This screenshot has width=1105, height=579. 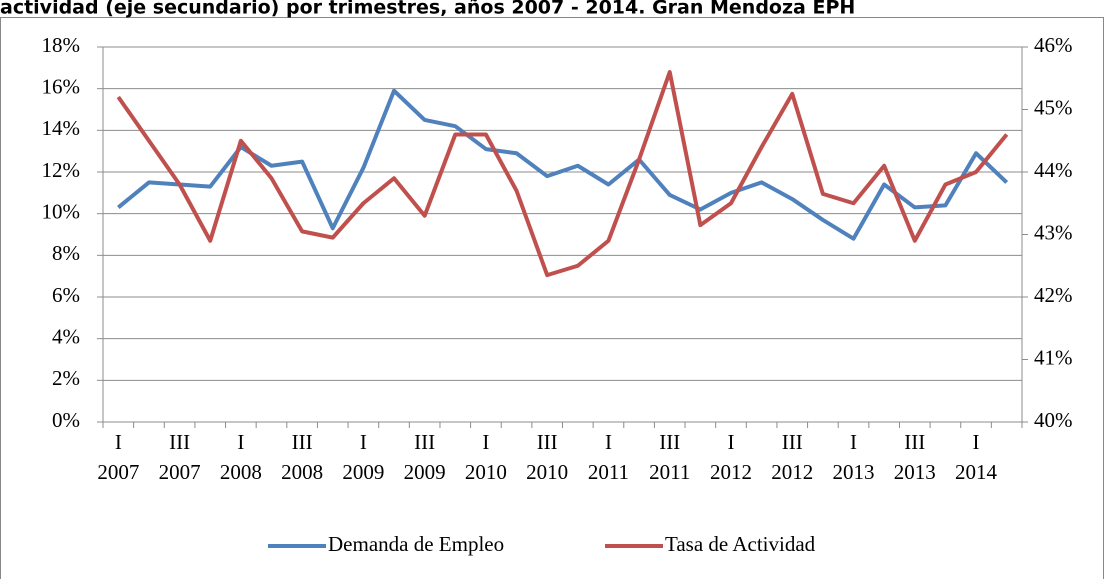 I want to click on x-tick-label: I 2014, so click(x=976, y=457).